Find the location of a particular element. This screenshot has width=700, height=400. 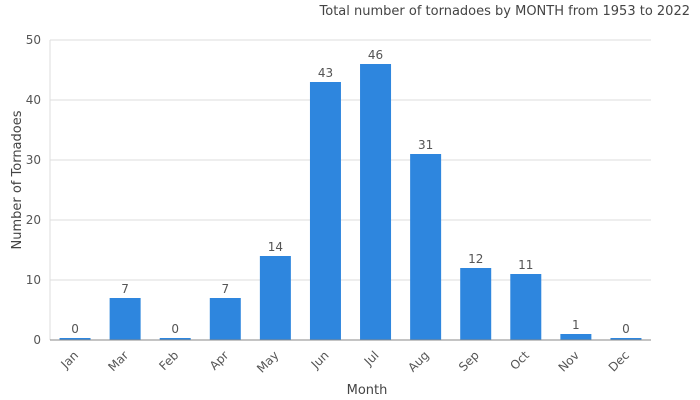

data-label: 43 is located at coordinates (325, 73).